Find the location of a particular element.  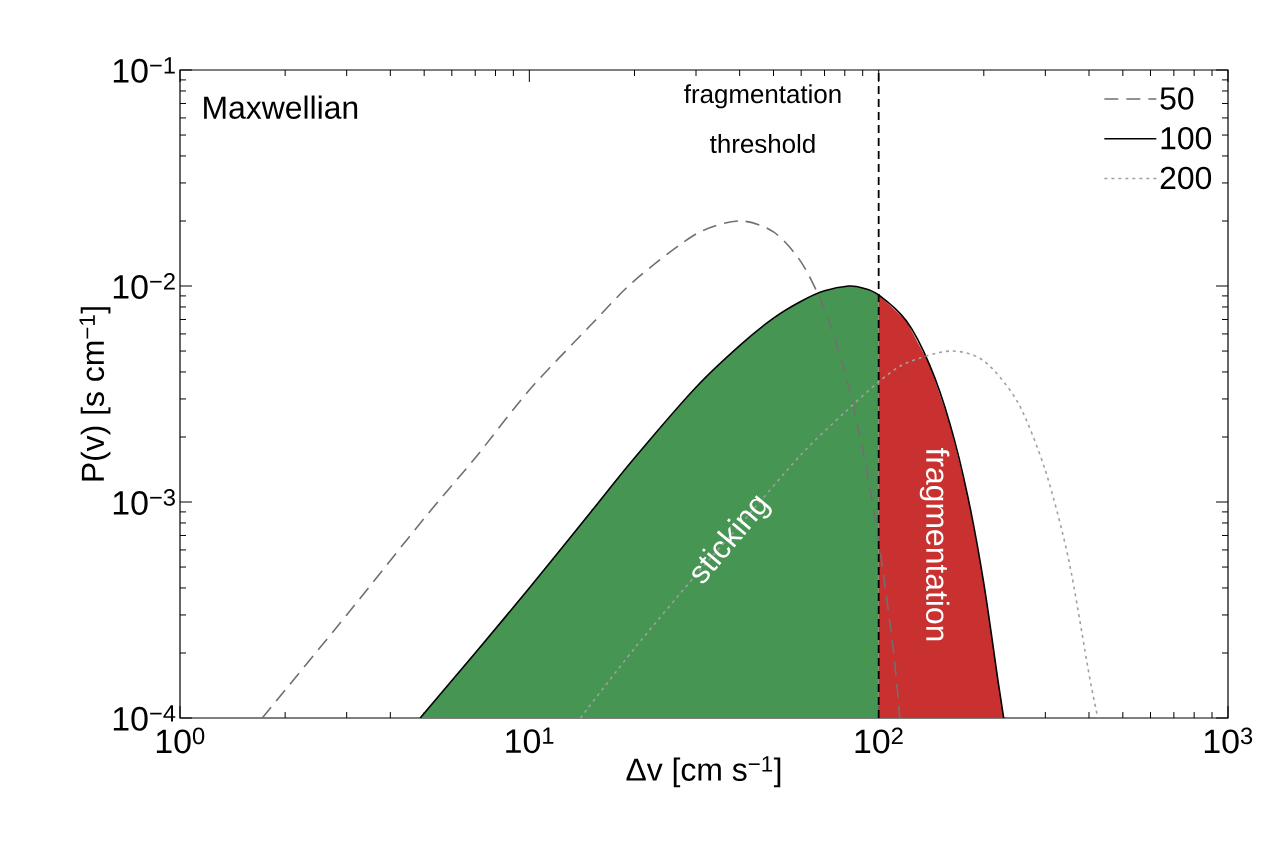

y-tick-label: 10$^{−2}$ is located at coordinates (144, 286).